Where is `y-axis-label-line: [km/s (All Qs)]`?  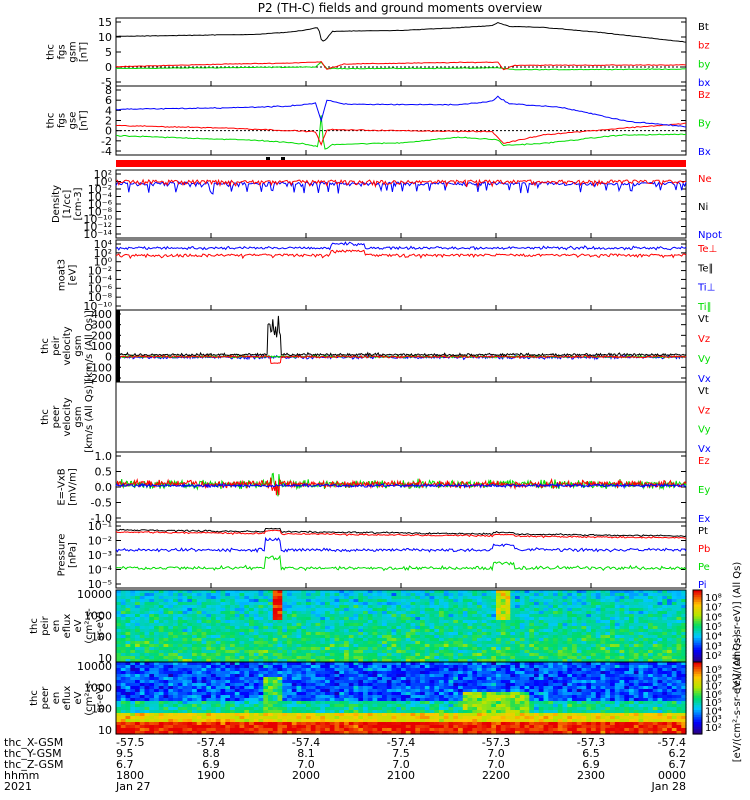
y-axis-label-line: [km/s (All Qs)] is located at coordinates (89, 417).